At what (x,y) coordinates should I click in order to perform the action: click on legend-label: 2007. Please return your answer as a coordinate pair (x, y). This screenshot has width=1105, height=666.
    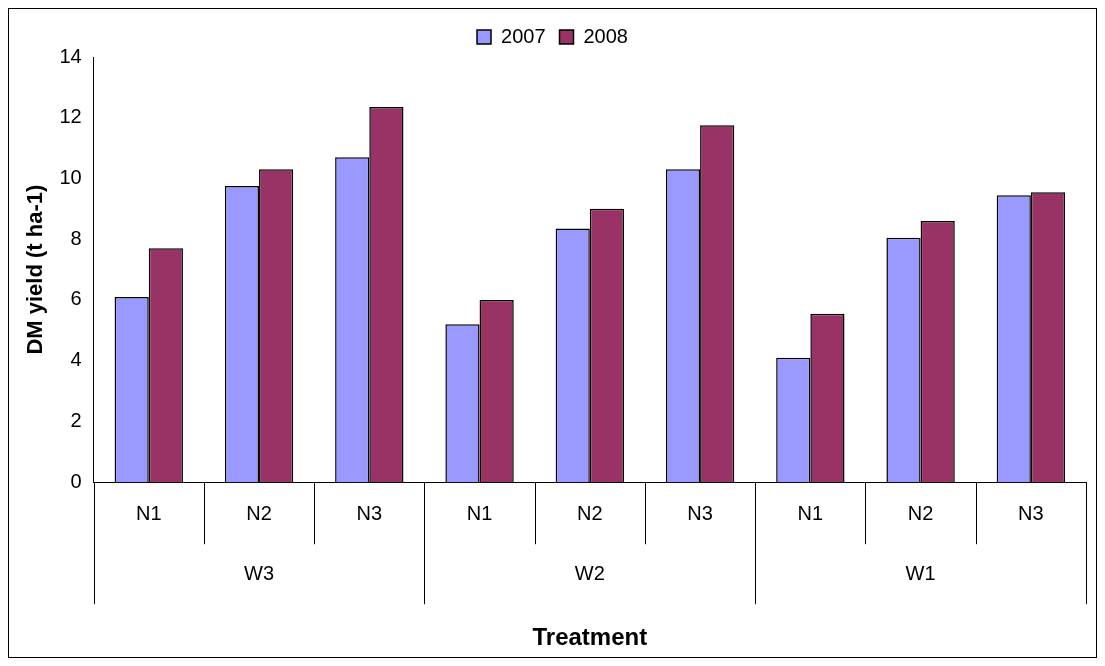
    Looking at the image, I should click on (523, 35).